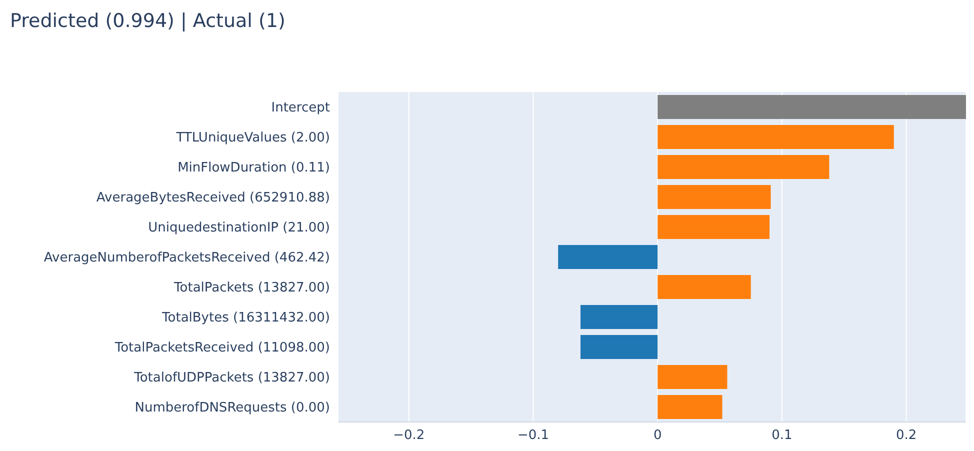  Describe the element at coordinates (245, 318) in the screenshot. I see `y-tick-label: TotalBytes (16311432.00)` at that location.